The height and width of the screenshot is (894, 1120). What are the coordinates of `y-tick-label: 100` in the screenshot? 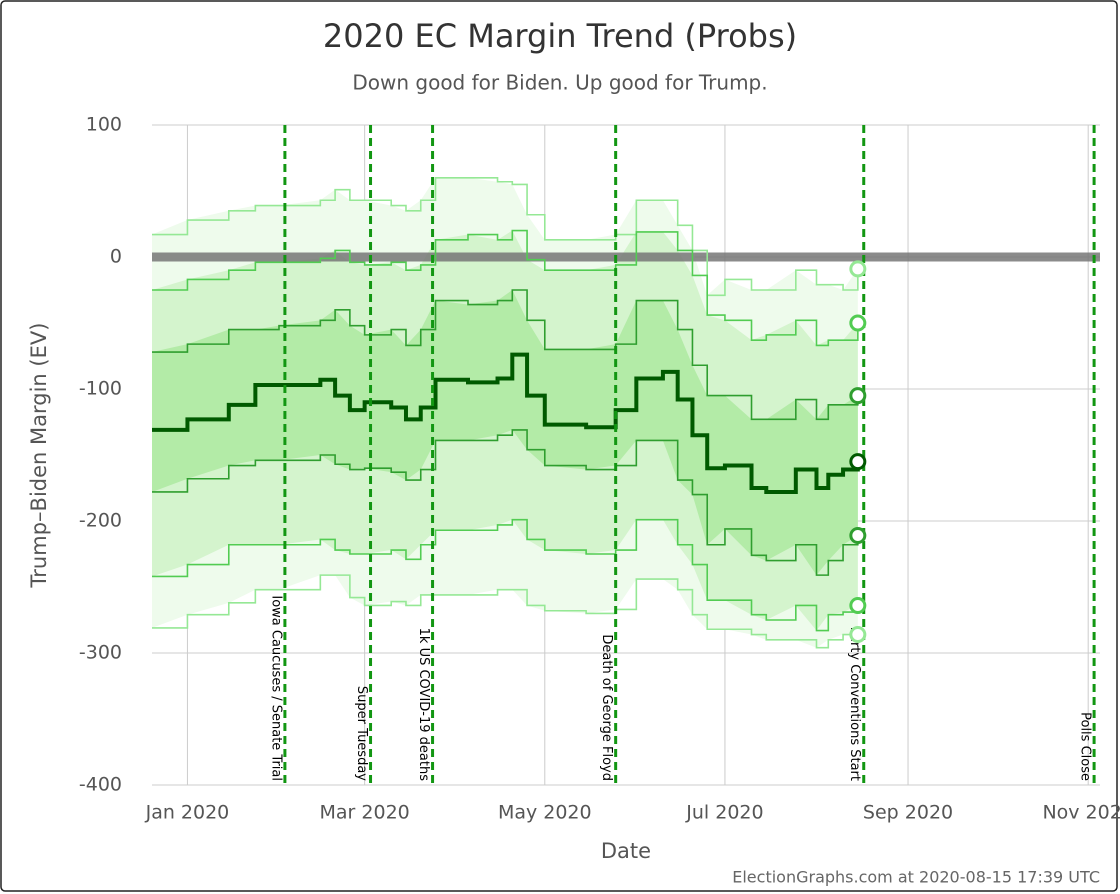 It's located at (104, 125).